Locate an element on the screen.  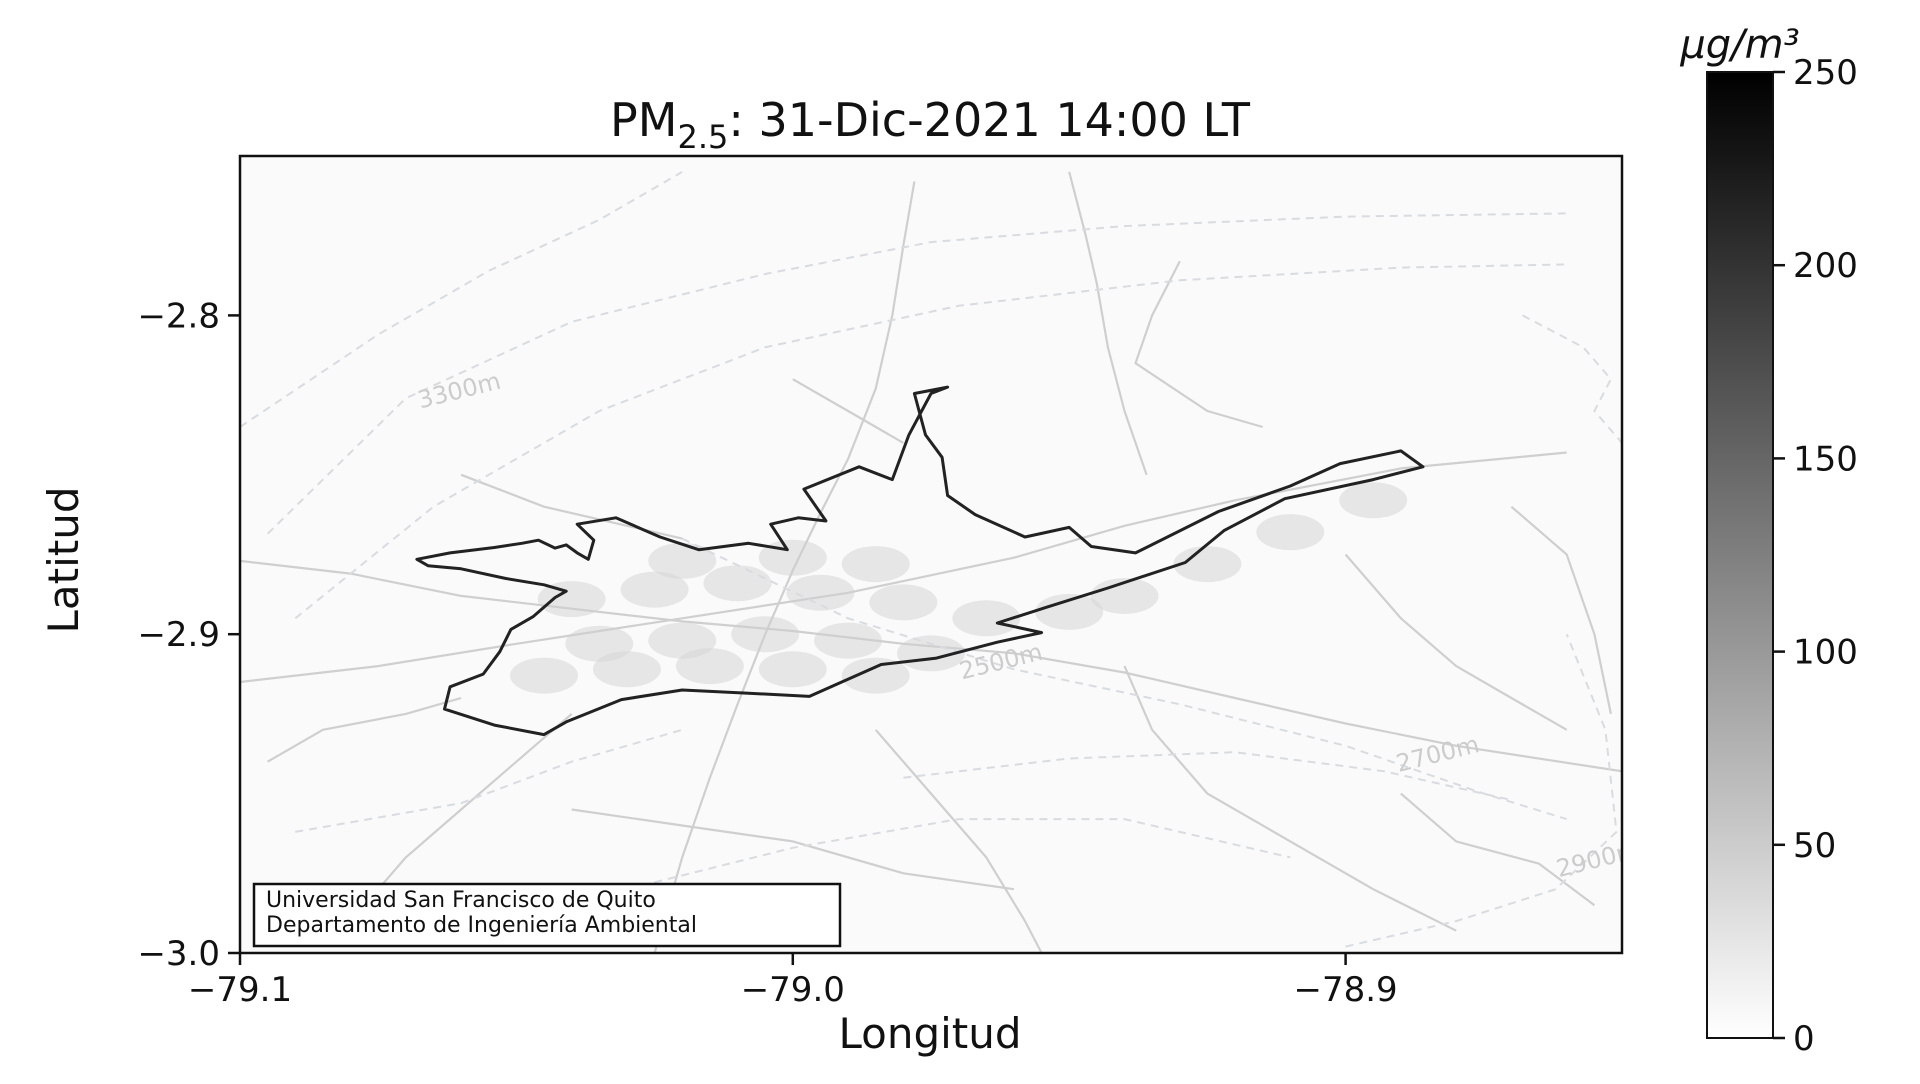
chart-title-prefix: PM is located at coordinates (643, 120).